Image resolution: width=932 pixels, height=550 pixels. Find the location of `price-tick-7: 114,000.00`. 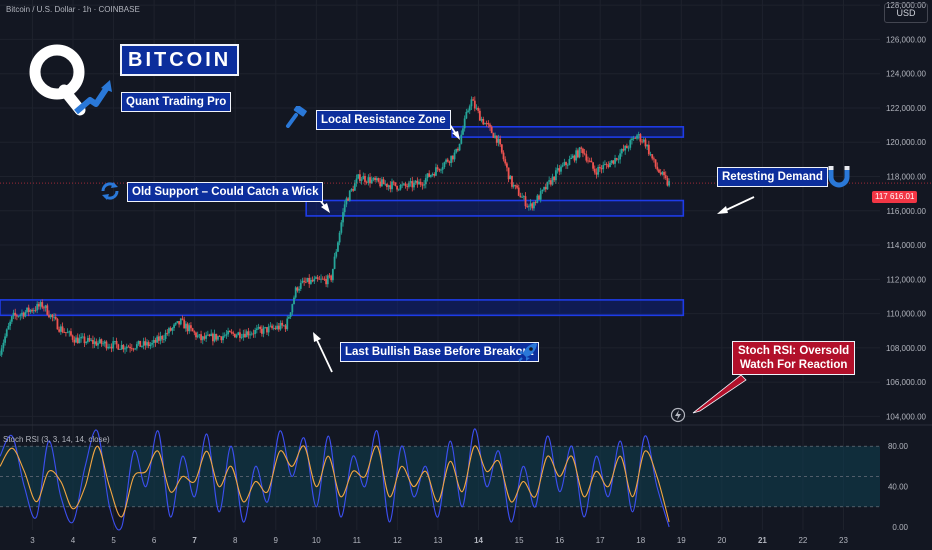

price-tick-7: 114,000.00 is located at coordinates (907, 245).